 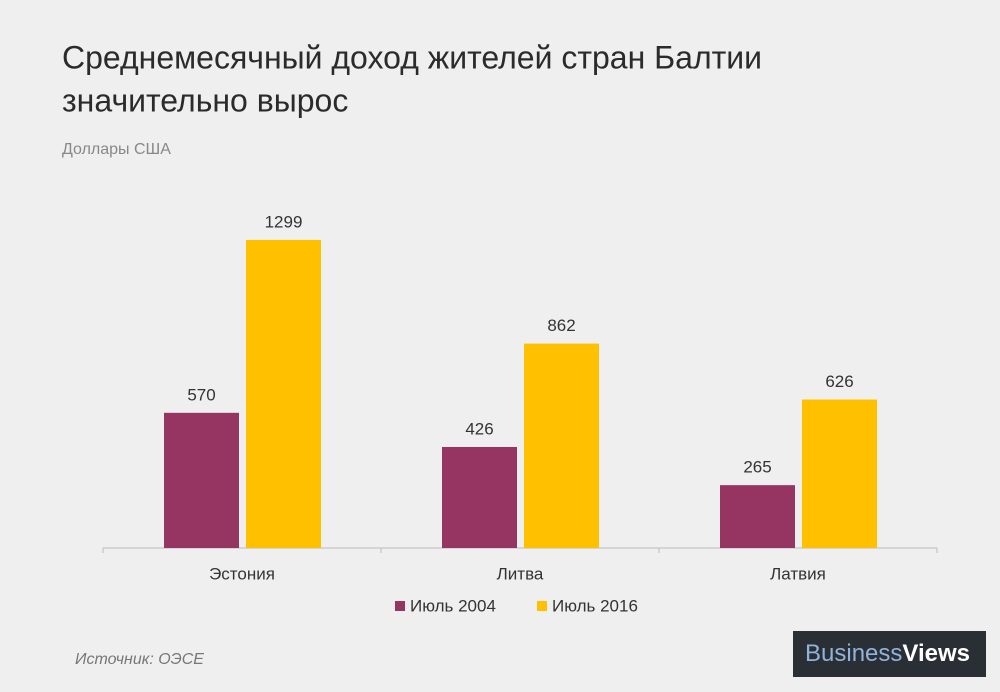 I want to click on legend-label: Июль 2004, so click(x=453, y=605).